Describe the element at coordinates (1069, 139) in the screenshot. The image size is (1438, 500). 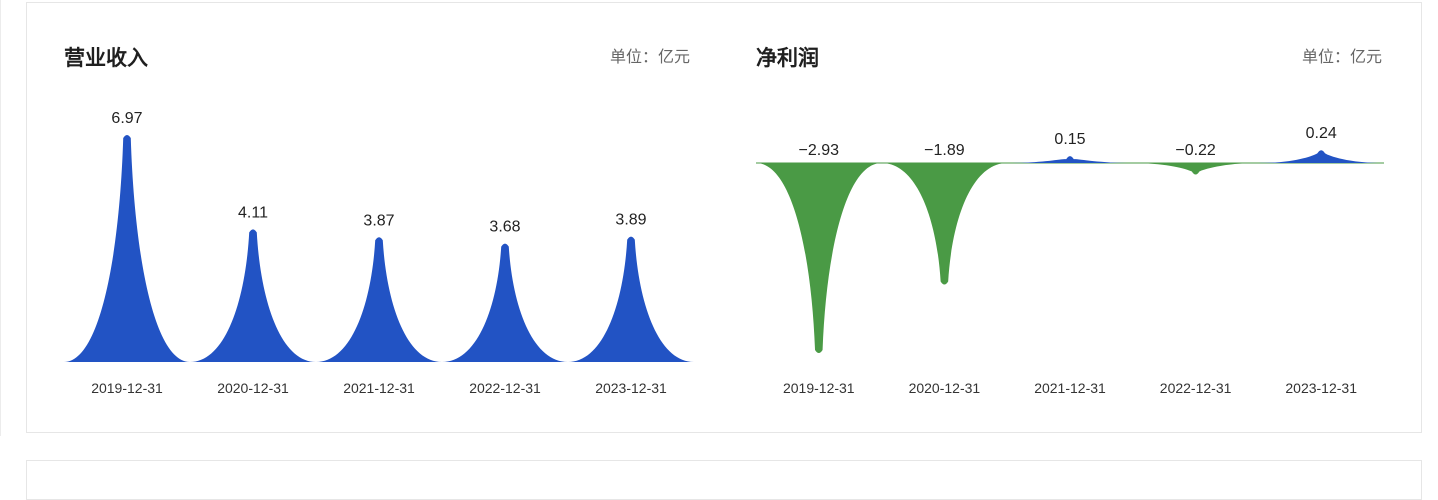
I see `net-profit-value-label-2: 0.15` at that location.